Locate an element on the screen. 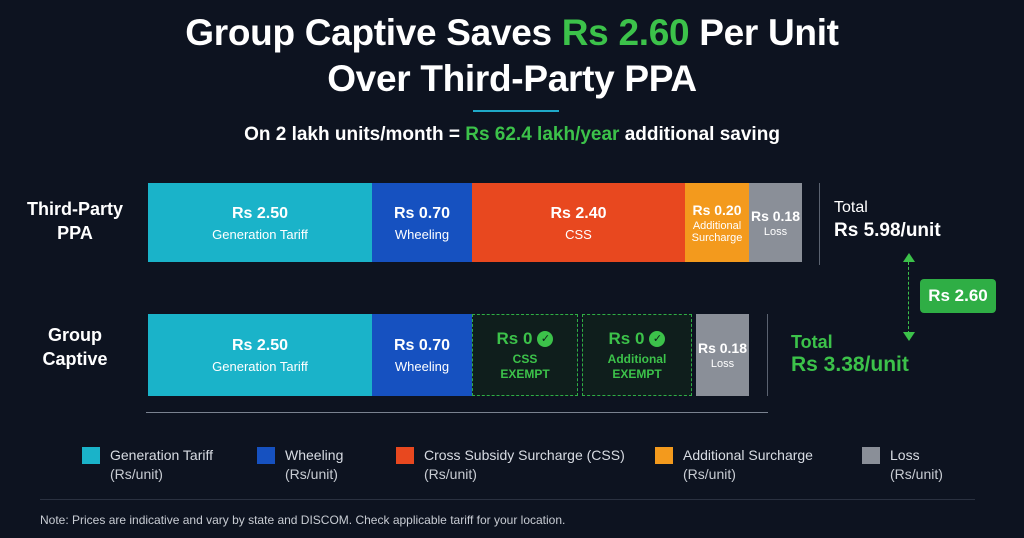 Image resolution: width=1024 pixels, height=538 pixels. segment-label: Additional Surcharge is located at coordinates (717, 231).